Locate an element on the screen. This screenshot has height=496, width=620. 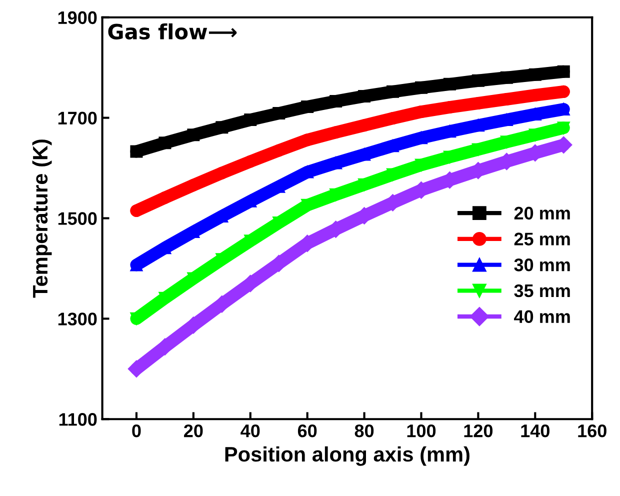
y-axis-title: Temperature (K) is located at coordinates (42, 219).